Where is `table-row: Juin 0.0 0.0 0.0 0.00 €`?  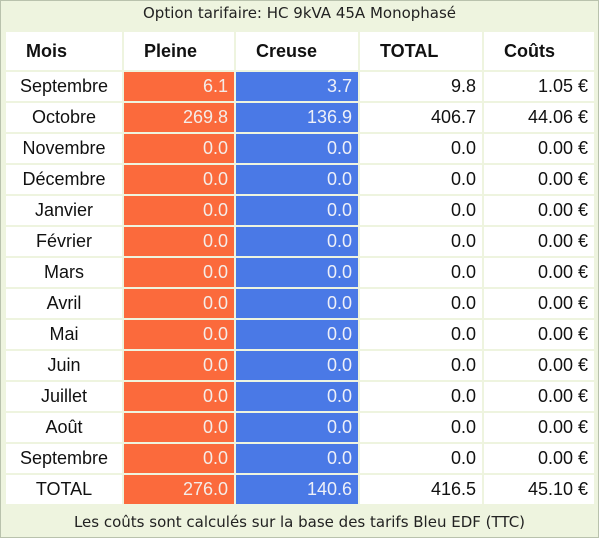
table-row: Juin 0.0 0.0 0.0 0.00 € is located at coordinates (300, 365).